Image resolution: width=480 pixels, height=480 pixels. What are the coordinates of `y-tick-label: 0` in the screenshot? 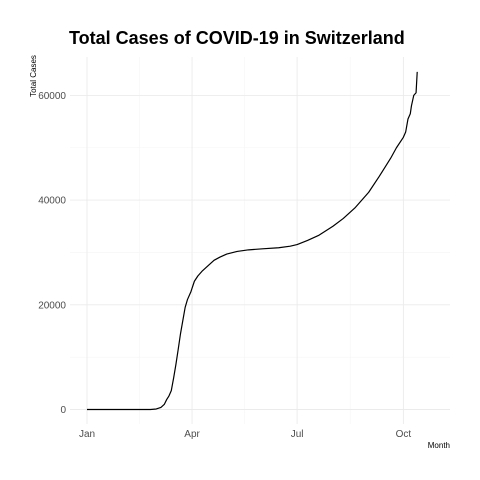 It's located at (63, 410).